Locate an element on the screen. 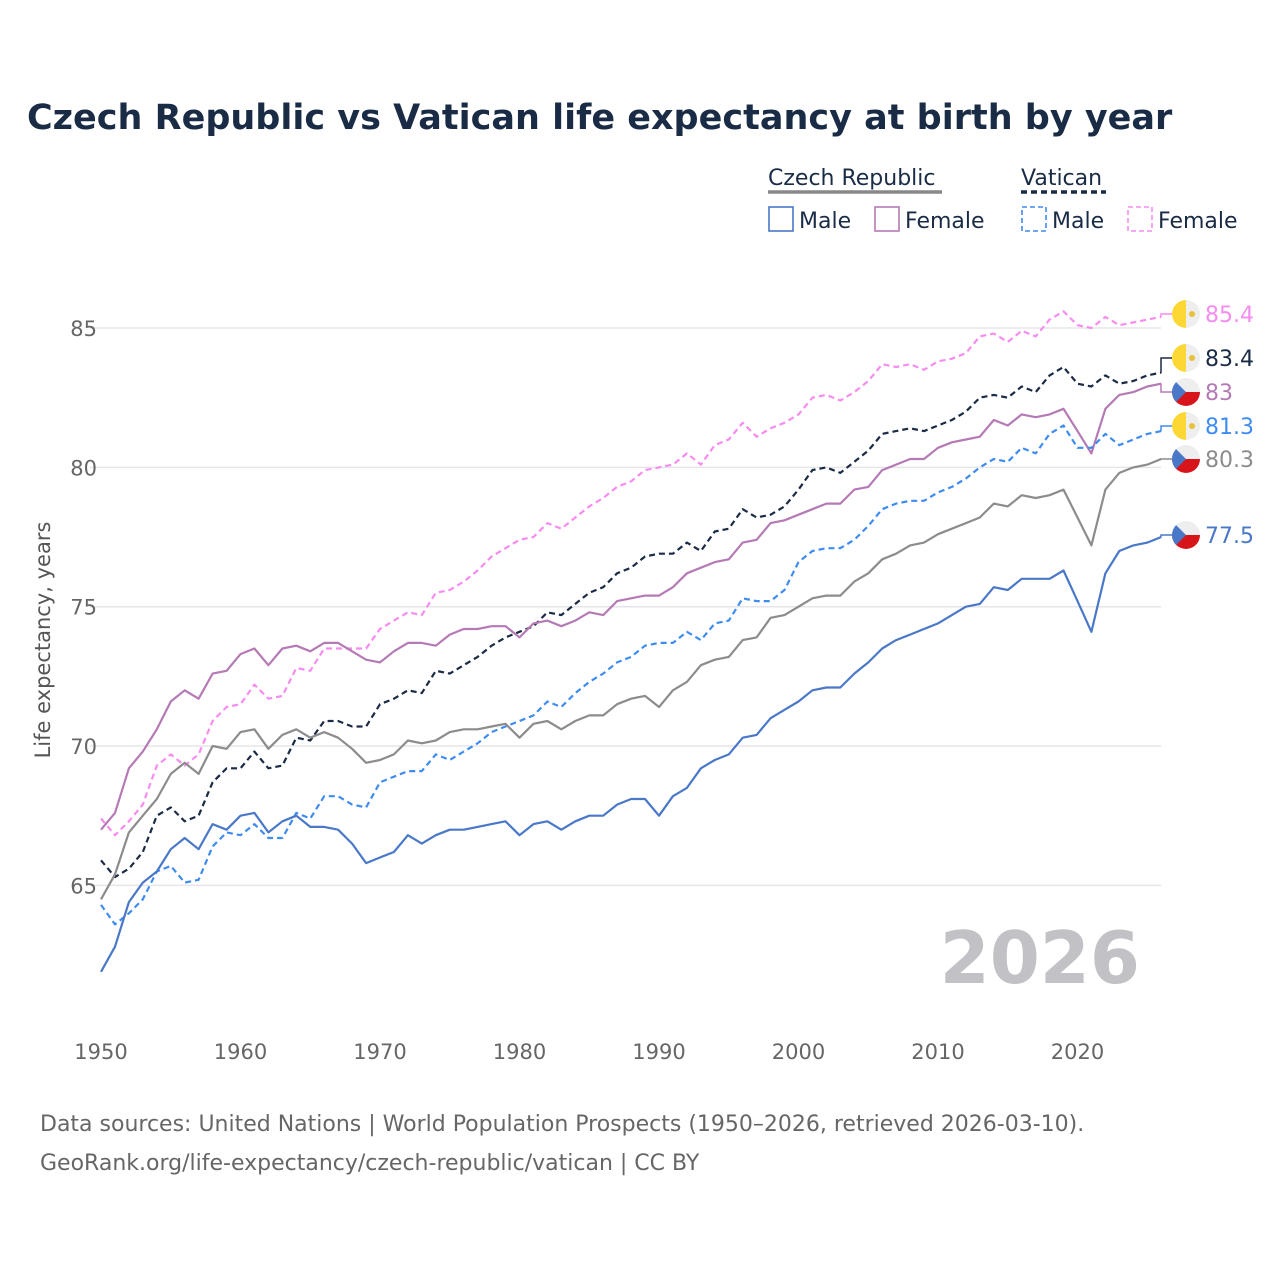 The width and height of the screenshot is (1280, 1284). y-axis-label: Life expectancy, years is located at coordinates (43, 640).